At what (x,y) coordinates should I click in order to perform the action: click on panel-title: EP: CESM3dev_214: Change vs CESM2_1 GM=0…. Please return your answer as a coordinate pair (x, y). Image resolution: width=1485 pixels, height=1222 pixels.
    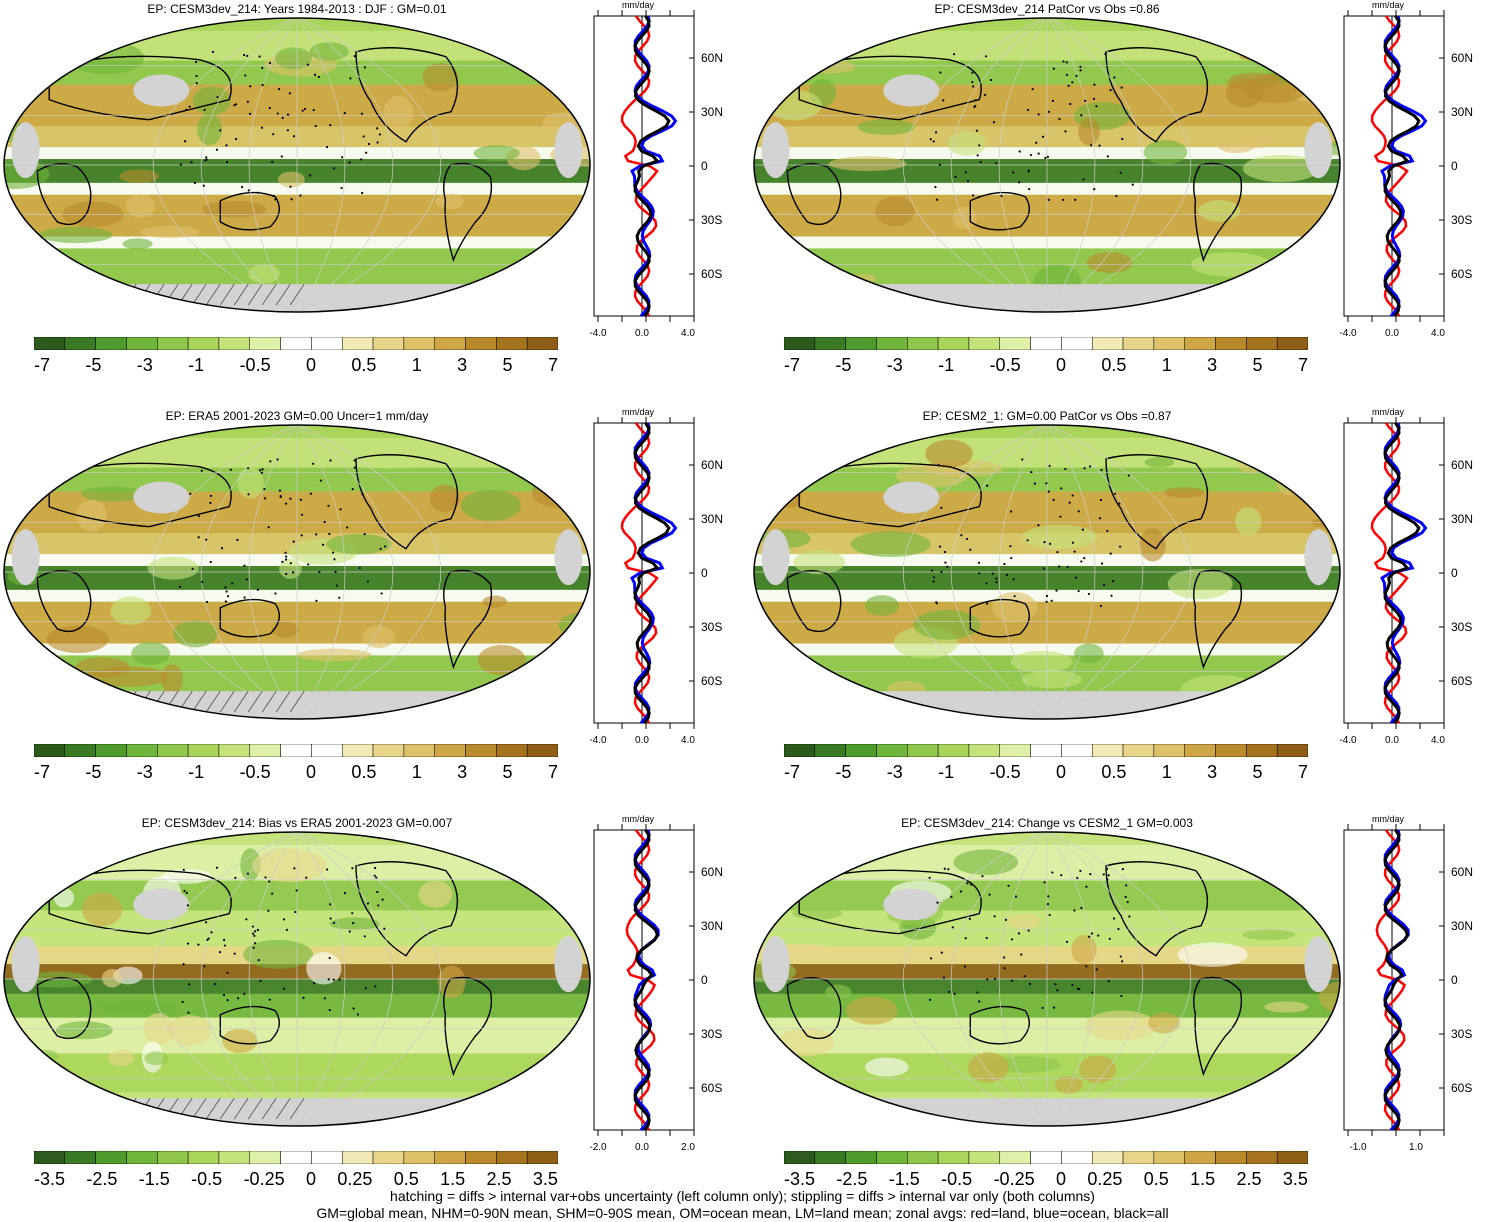
    Looking at the image, I should click on (1047, 823).